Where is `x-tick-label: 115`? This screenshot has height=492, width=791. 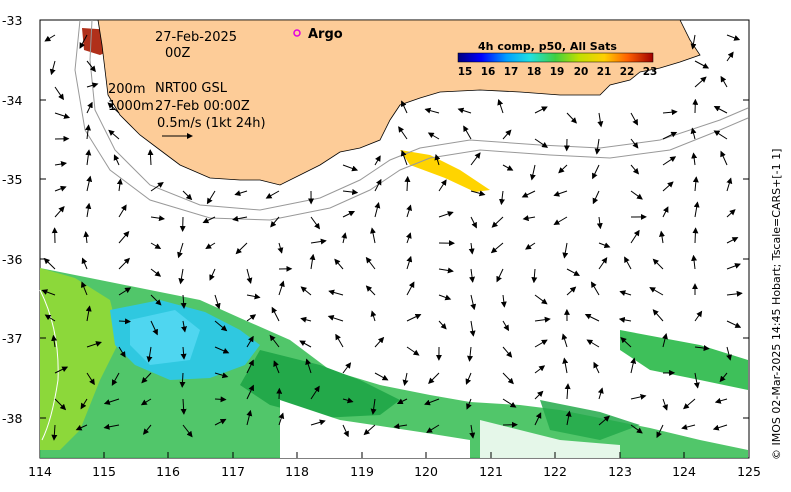 x-tick-label: 115 is located at coordinates (104, 471).